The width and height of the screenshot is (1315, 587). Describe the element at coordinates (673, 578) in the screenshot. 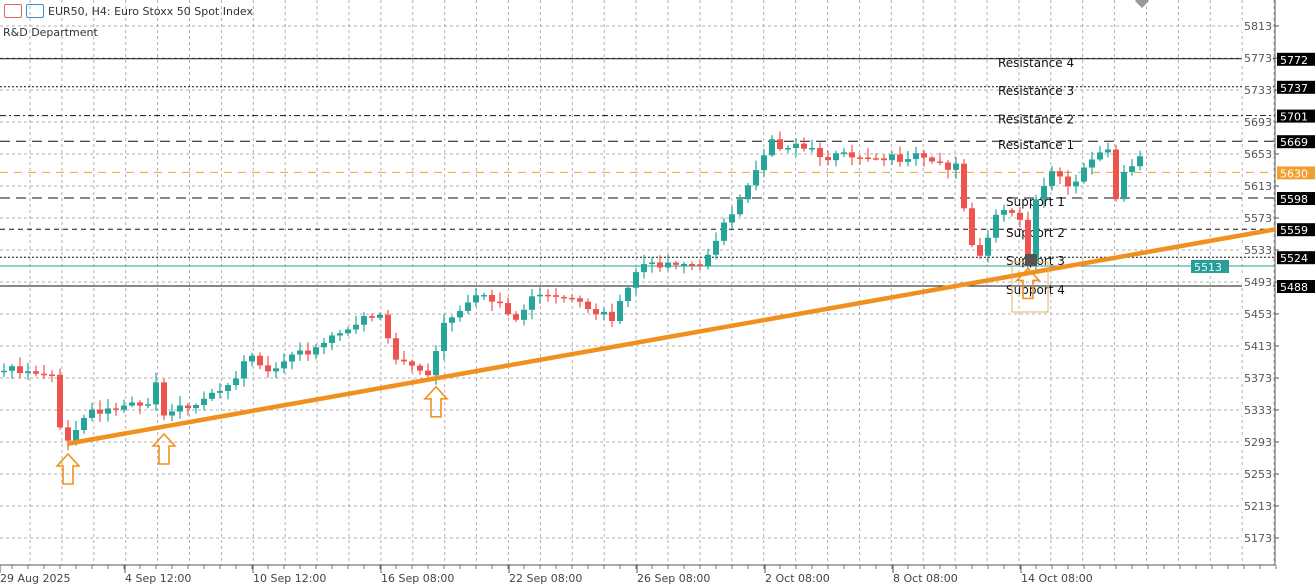

I see `x-tick-label: 26 Sep 08:00` at that location.